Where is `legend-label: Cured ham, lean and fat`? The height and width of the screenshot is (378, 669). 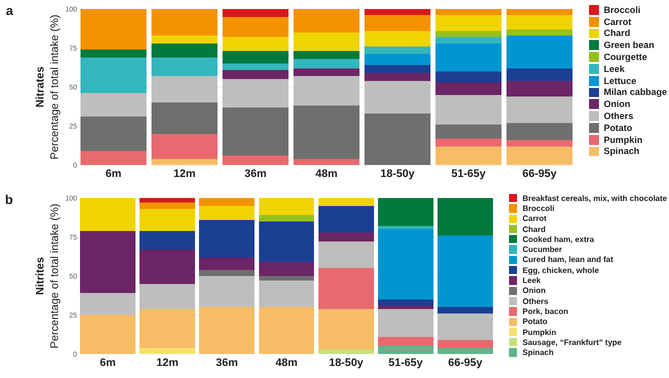
legend-label: Cured ham, lean and fat is located at coordinates (568, 259).